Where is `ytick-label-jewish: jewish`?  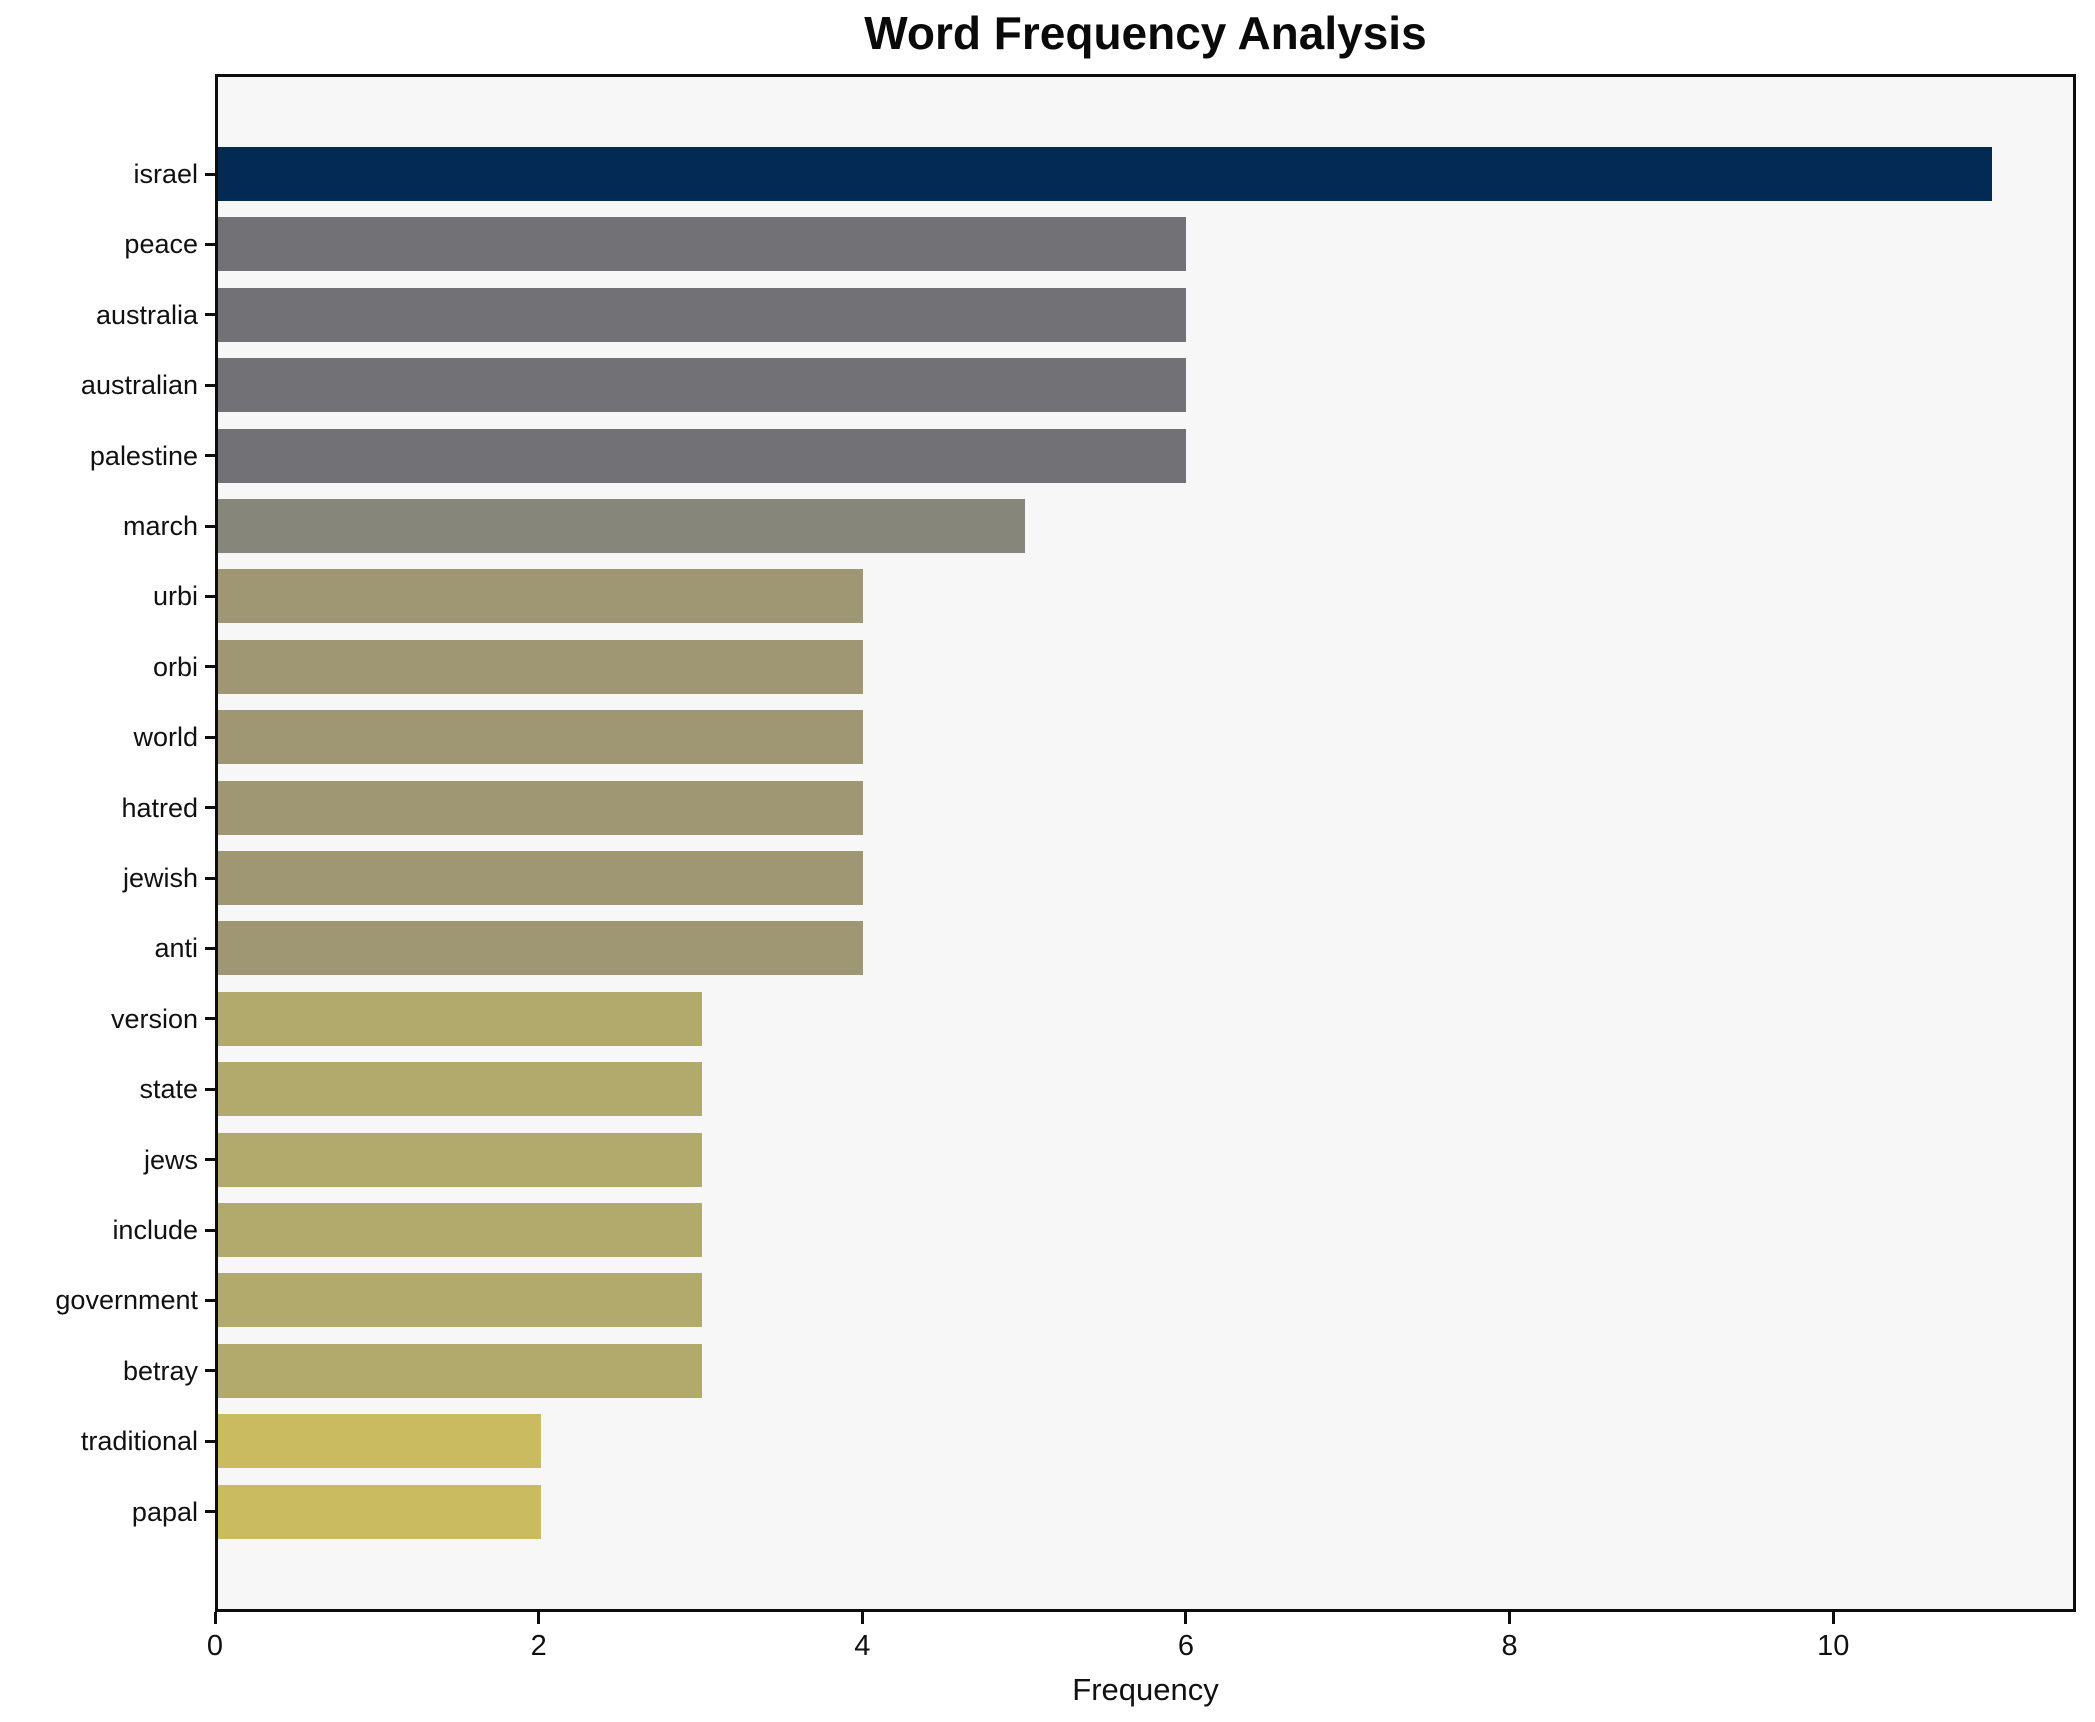
ytick-label-jewish: jewish is located at coordinates (160, 878).